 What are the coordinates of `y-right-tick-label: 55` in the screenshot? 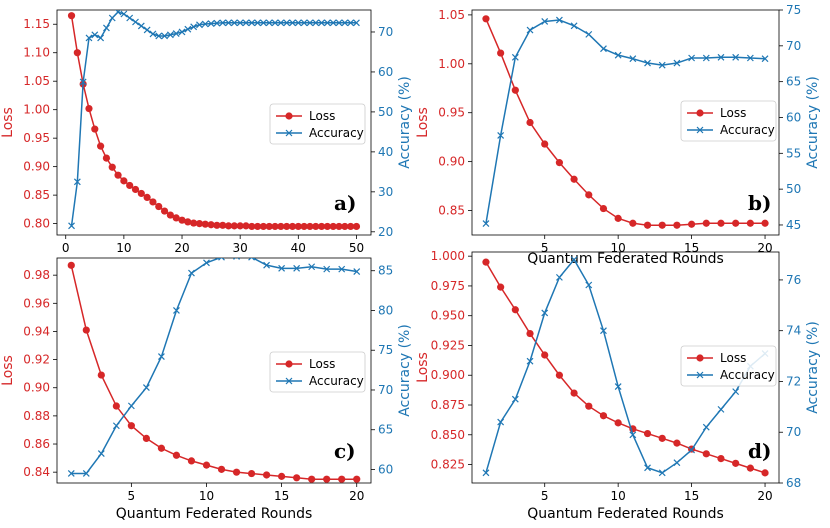 It's located at (793, 153).